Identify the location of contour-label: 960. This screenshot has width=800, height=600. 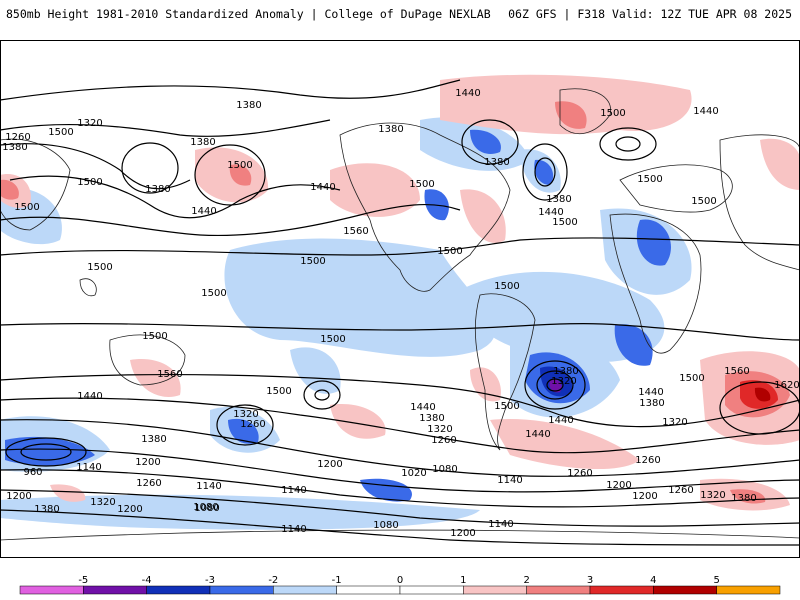
(32, 472).